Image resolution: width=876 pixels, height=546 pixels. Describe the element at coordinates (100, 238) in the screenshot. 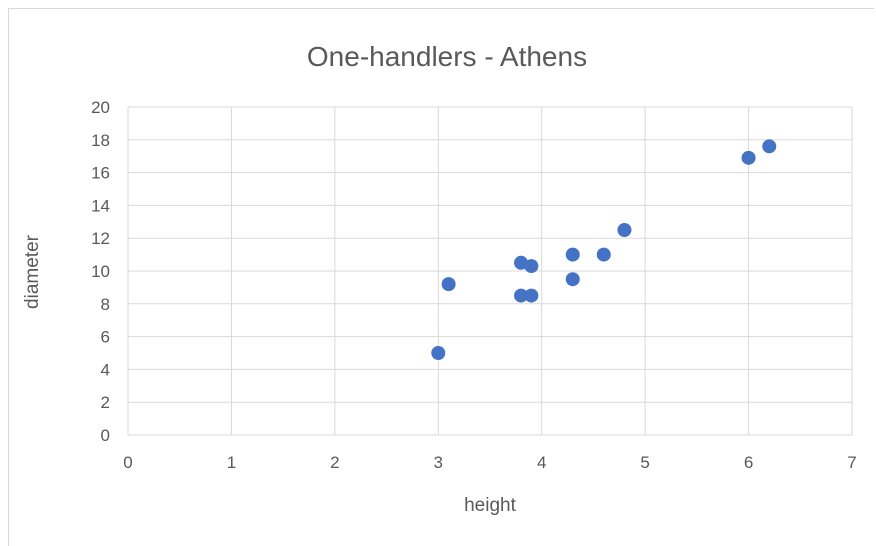

I see `y-tick-label: 12` at that location.